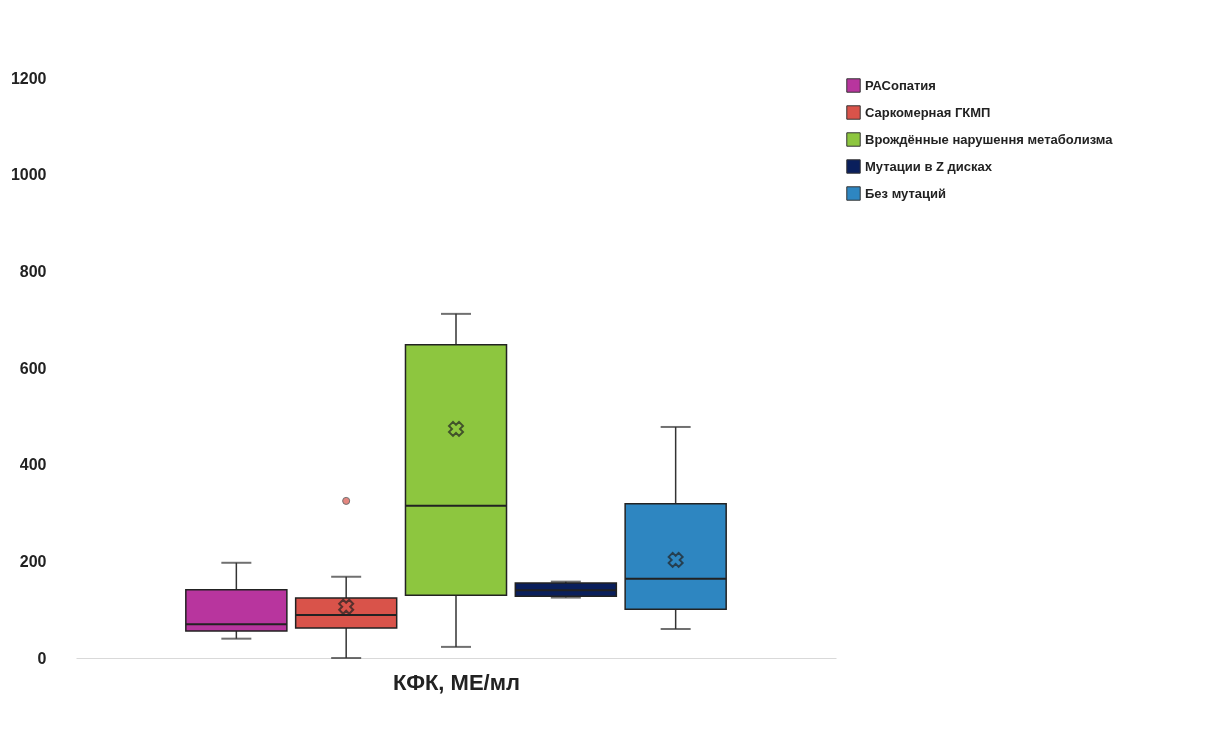 The width and height of the screenshot is (1227, 742). What do you see at coordinates (33, 368) in the screenshot?
I see `y-tick-label: 600` at bounding box center [33, 368].